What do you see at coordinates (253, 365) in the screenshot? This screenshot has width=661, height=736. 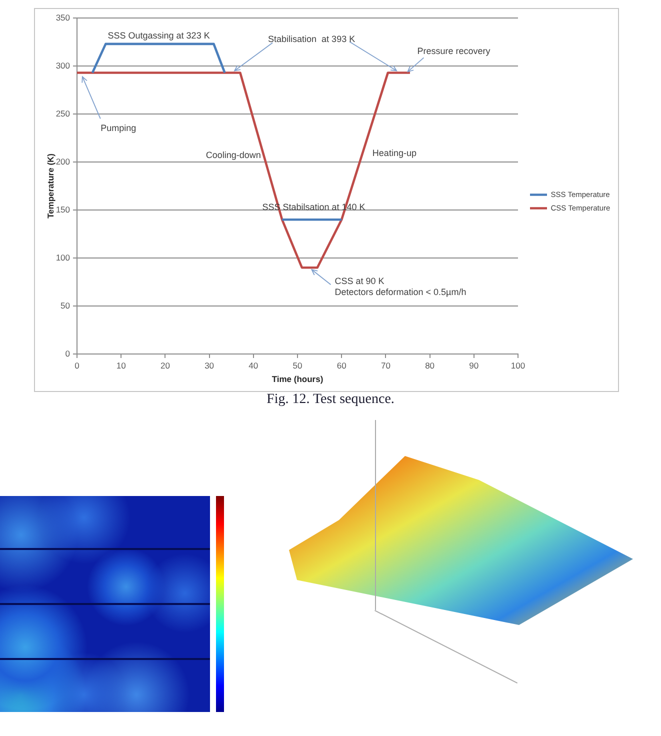 I see `x-tick-label: 40` at bounding box center [253, 365].